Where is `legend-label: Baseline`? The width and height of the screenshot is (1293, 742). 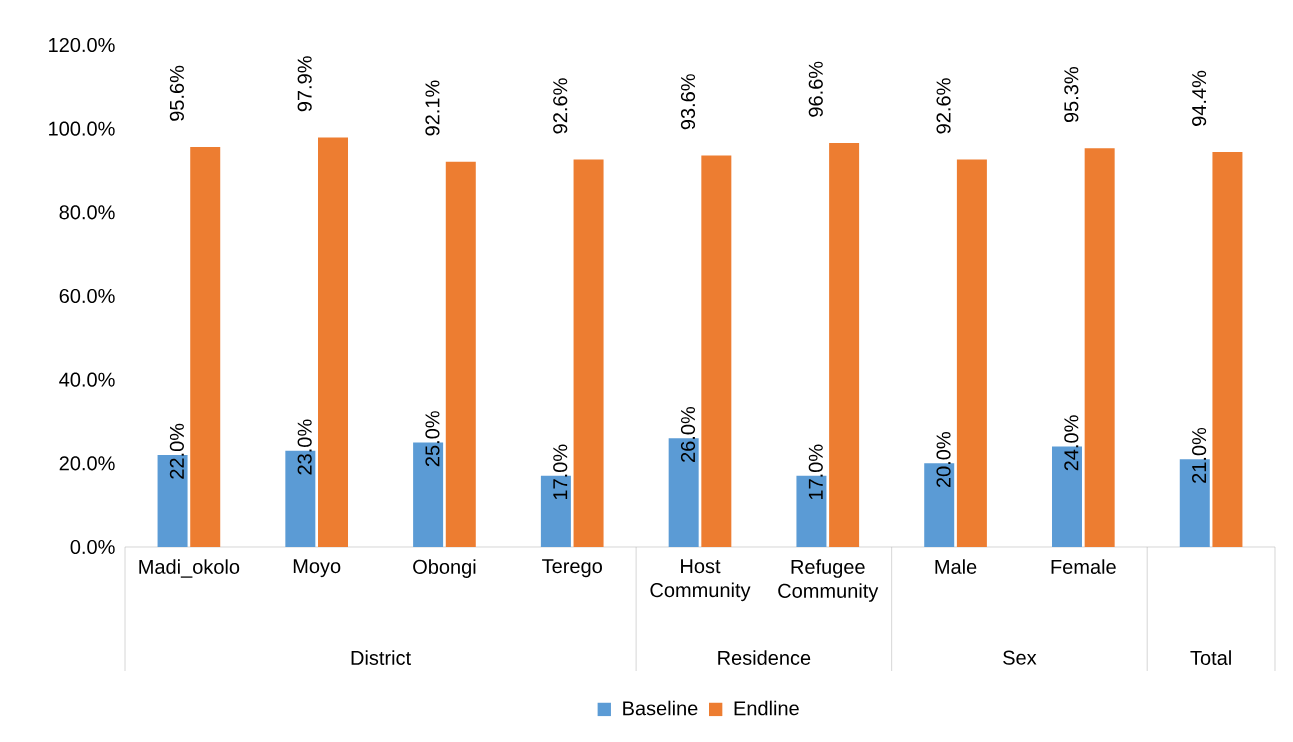
legend-label: Baseline is located at coordinates (660, 708).